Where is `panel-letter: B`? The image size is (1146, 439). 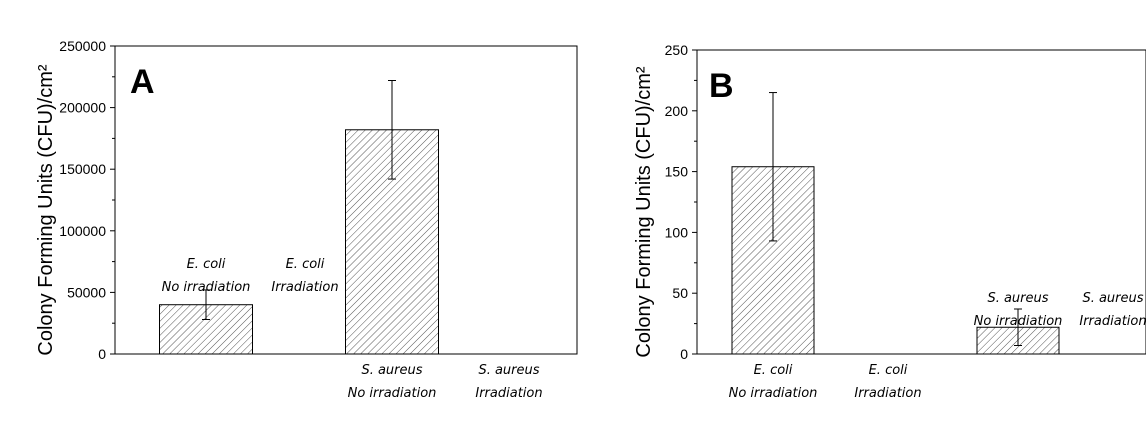
panel-letter: B is located at coordinates (721, 86).